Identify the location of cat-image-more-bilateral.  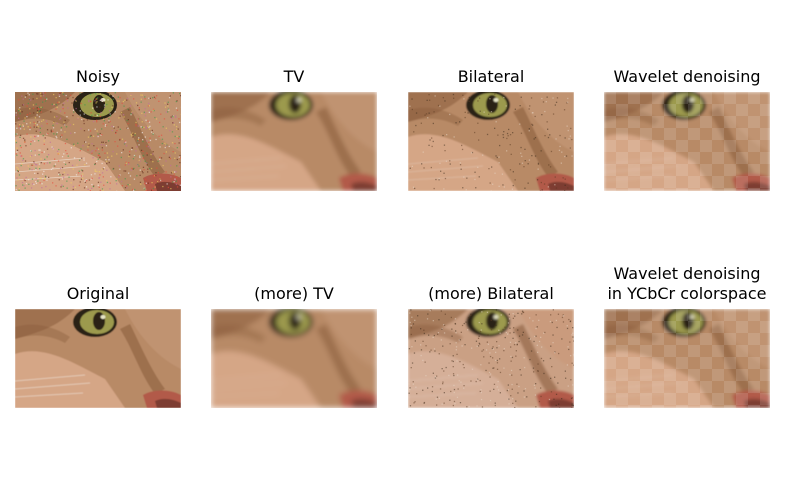
(491, 358).